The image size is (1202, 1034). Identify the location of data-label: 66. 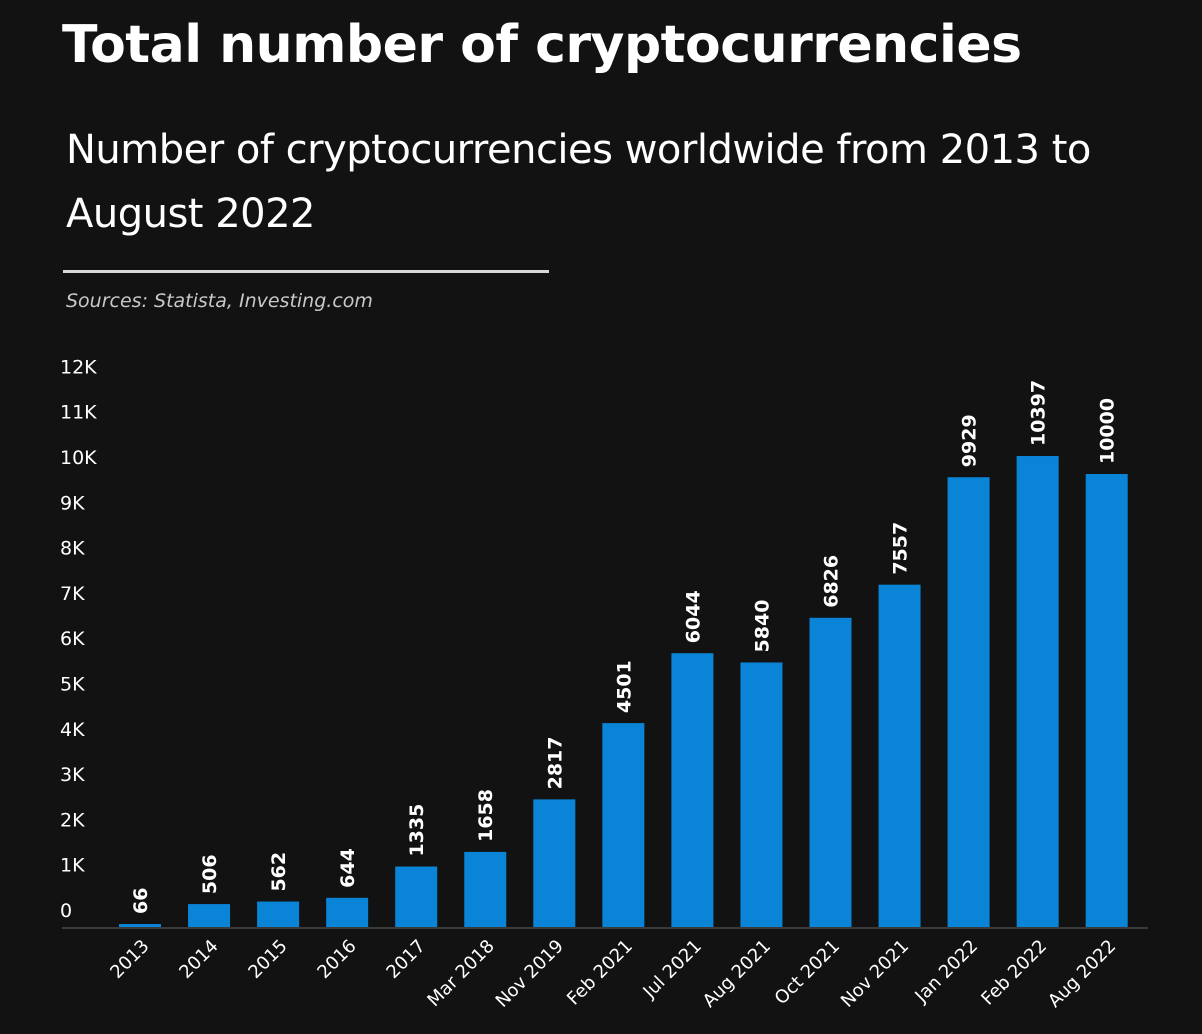
(141, 901).